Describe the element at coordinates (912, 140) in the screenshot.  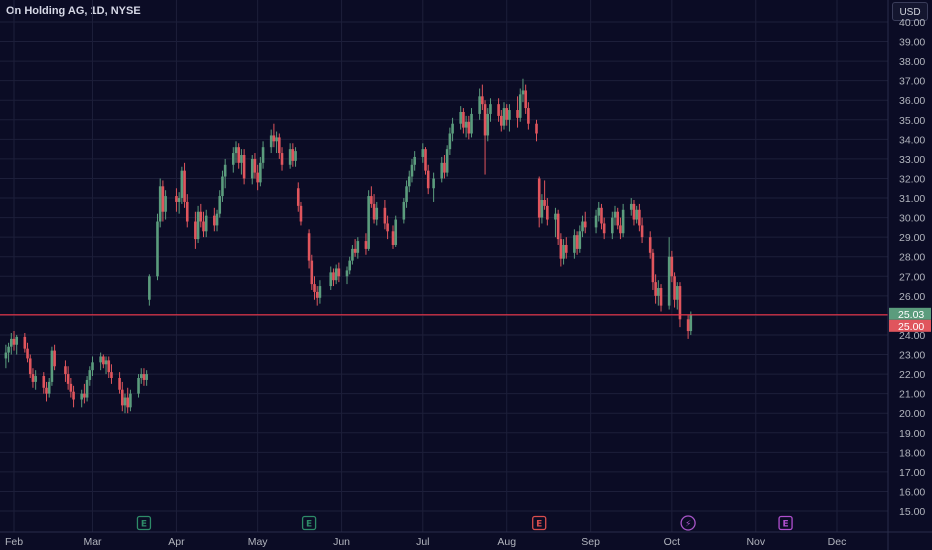
I see `price-tick-label: 34.00` at that location.